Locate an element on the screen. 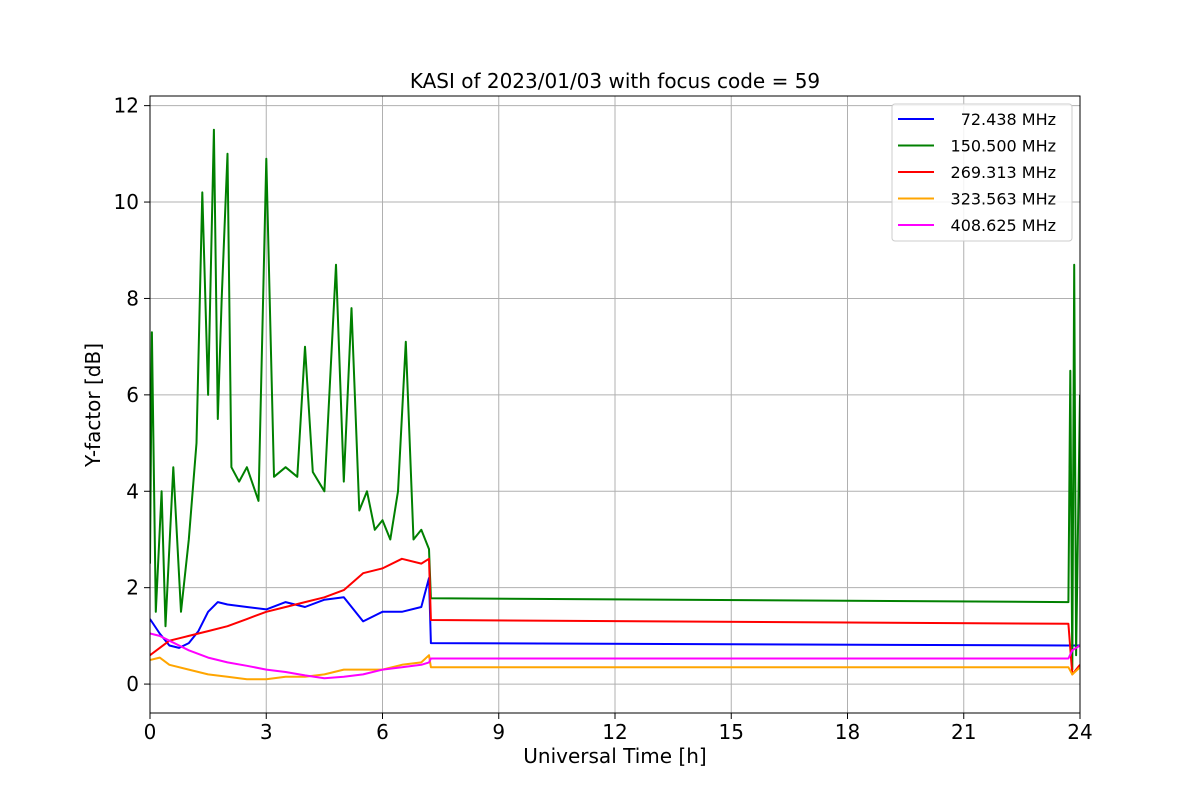 The height and width of the screenshot is (800, 1200). y-tick-label: 4 is located at coordinates (132, 491).